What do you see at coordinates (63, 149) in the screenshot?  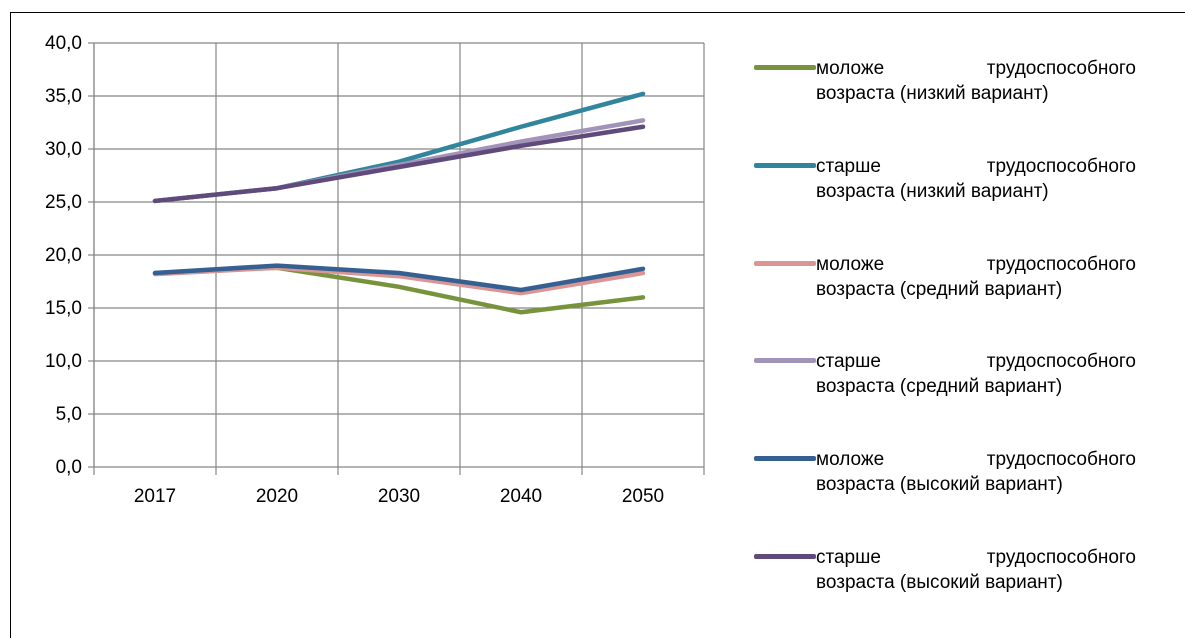 I see `y-tick-label: 30,0` at bounding box center [63, 149].